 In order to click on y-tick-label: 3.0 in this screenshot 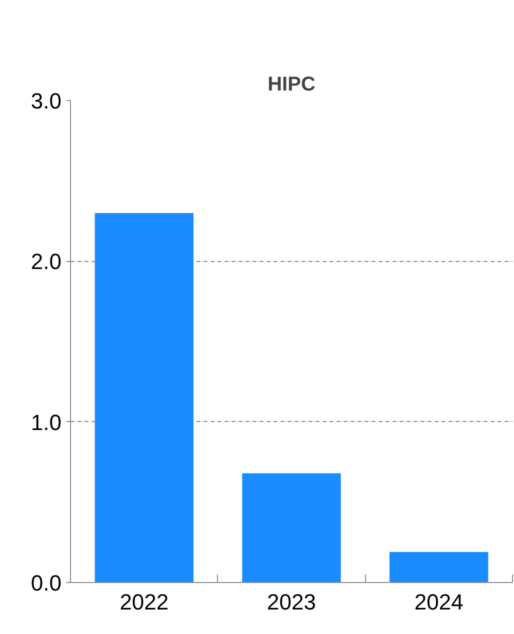, I will do `click(46, 101)`.